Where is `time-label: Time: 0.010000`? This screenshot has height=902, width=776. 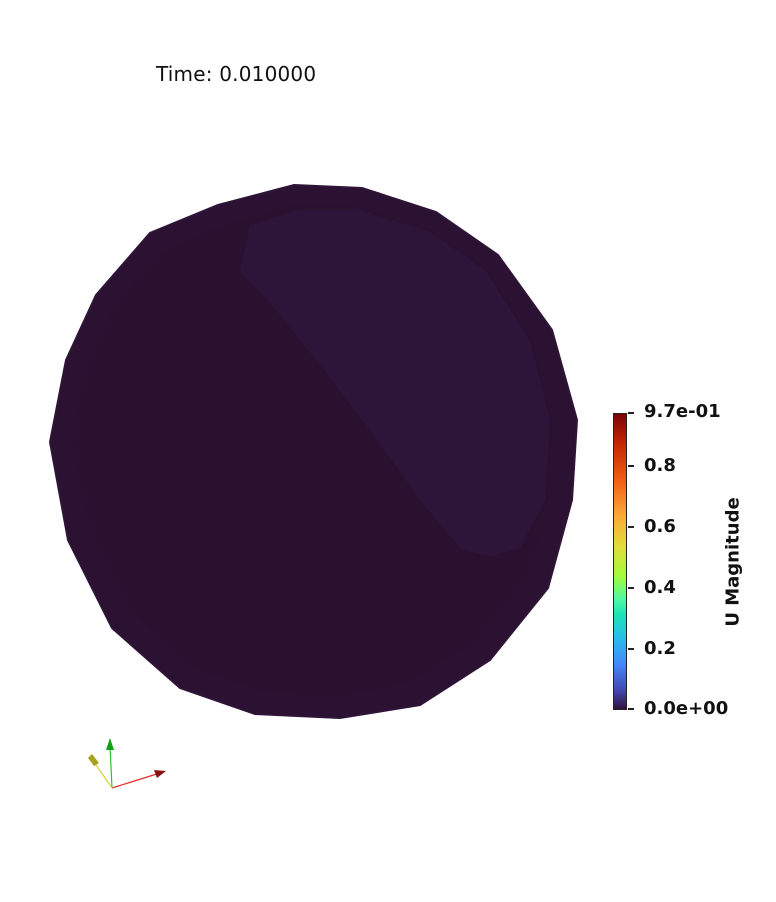
time-label: Time: 0.010000 is located at coordinates (236, 74).